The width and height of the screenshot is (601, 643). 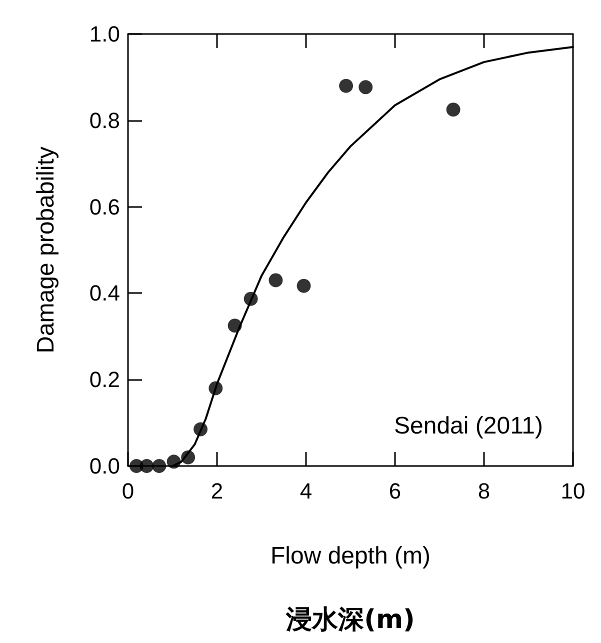 I want to click on y-tick-label: 0.2, so click(x=104, y=379).